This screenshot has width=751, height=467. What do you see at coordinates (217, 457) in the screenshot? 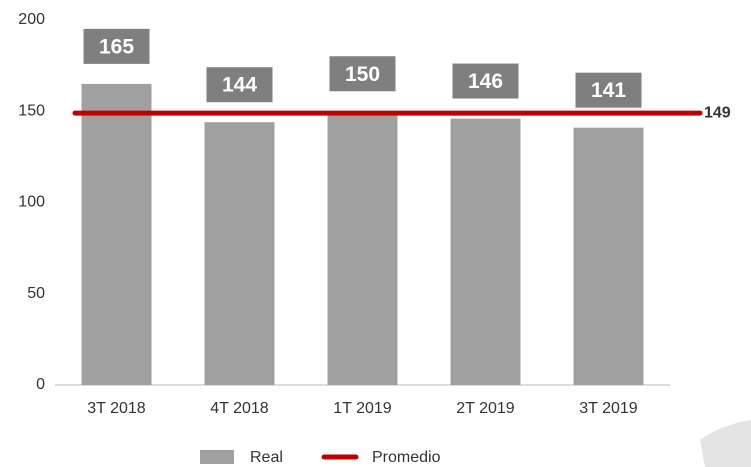
I see `legend-swatch` at bounding box center [217, 457].